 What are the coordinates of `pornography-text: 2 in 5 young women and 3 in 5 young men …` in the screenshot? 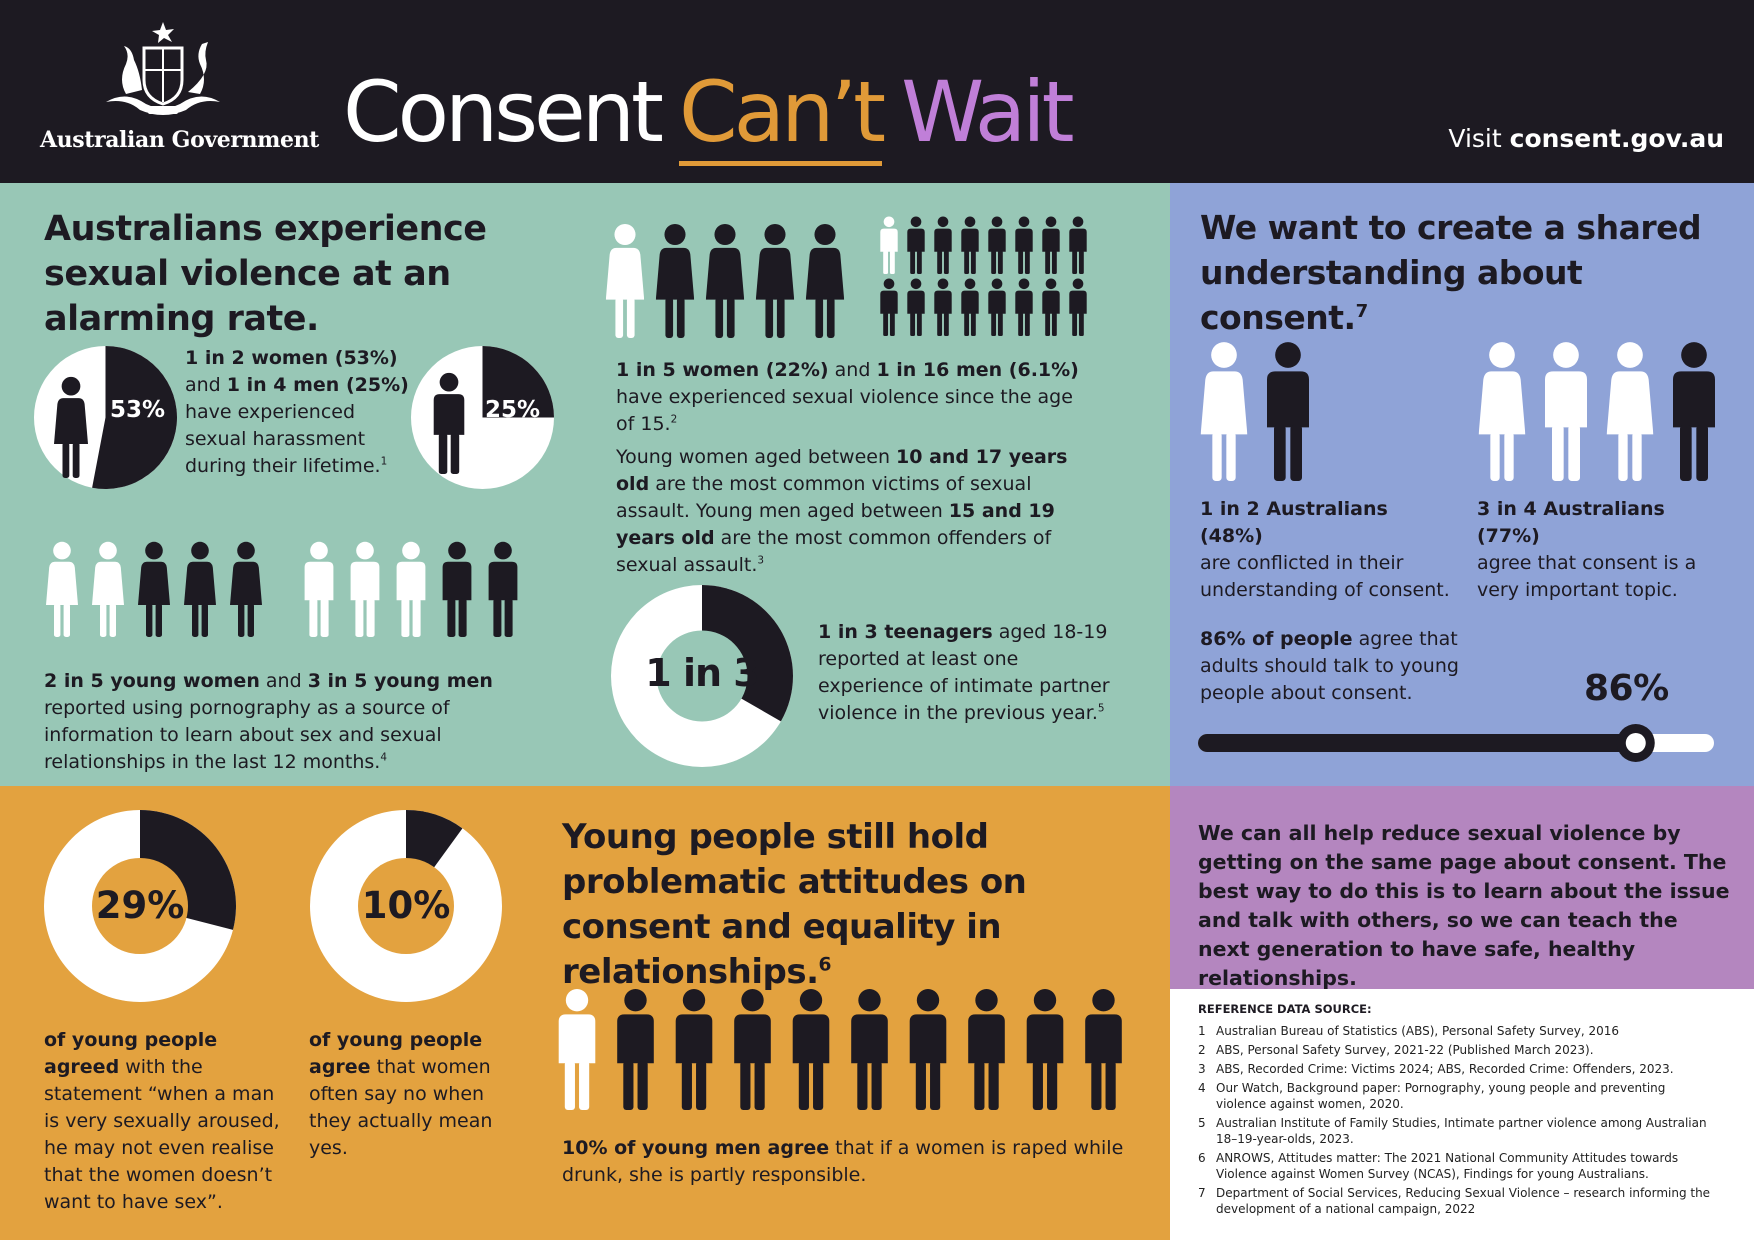 It's located at (268, 721).